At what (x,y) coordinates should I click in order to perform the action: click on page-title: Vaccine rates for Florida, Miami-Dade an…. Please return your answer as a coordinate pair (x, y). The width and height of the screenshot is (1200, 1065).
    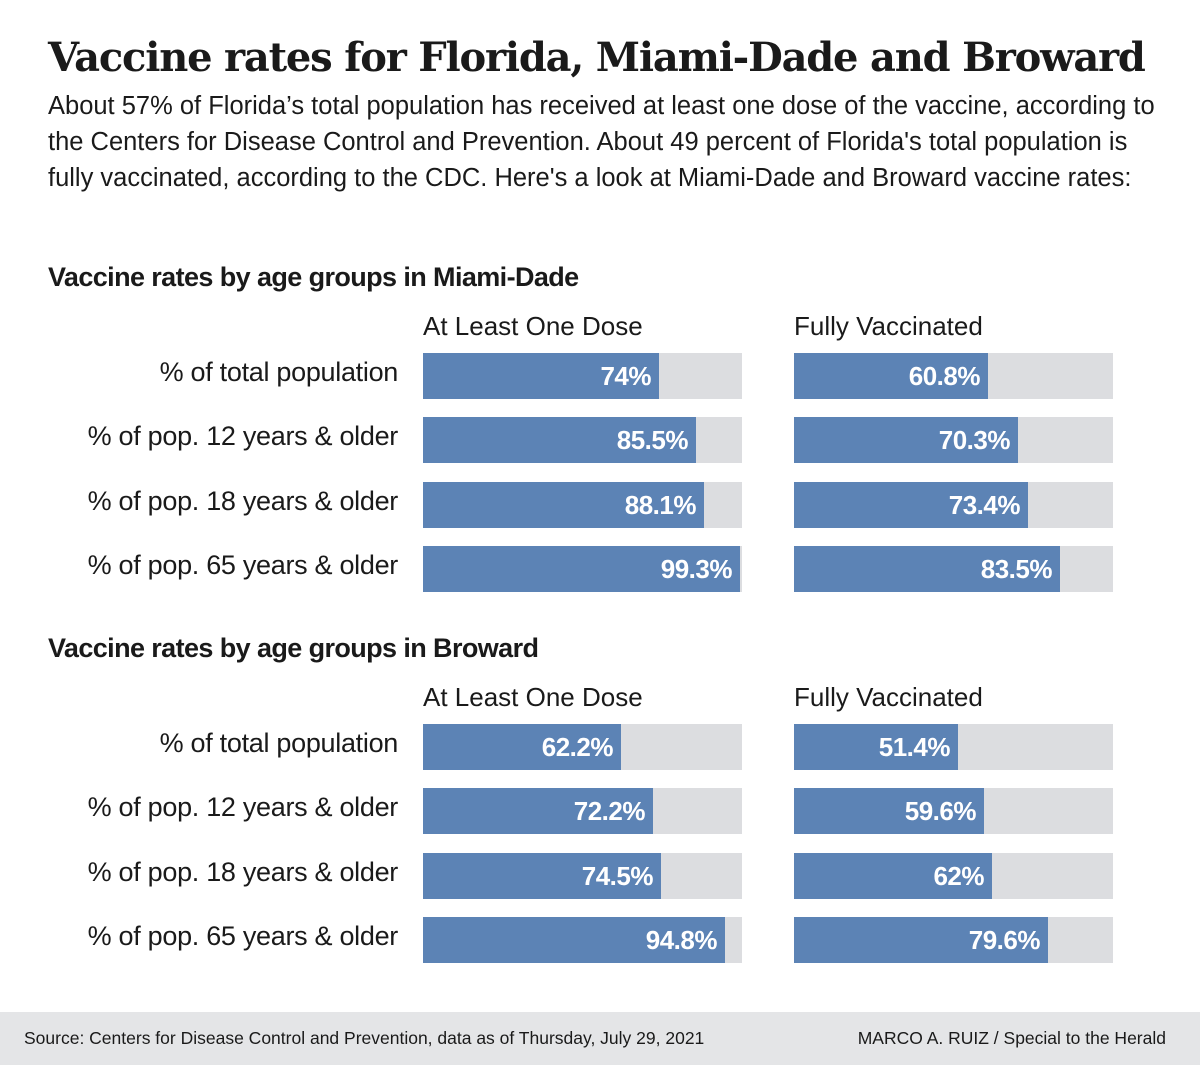
    Looking at the image, I should click on (597, 57).